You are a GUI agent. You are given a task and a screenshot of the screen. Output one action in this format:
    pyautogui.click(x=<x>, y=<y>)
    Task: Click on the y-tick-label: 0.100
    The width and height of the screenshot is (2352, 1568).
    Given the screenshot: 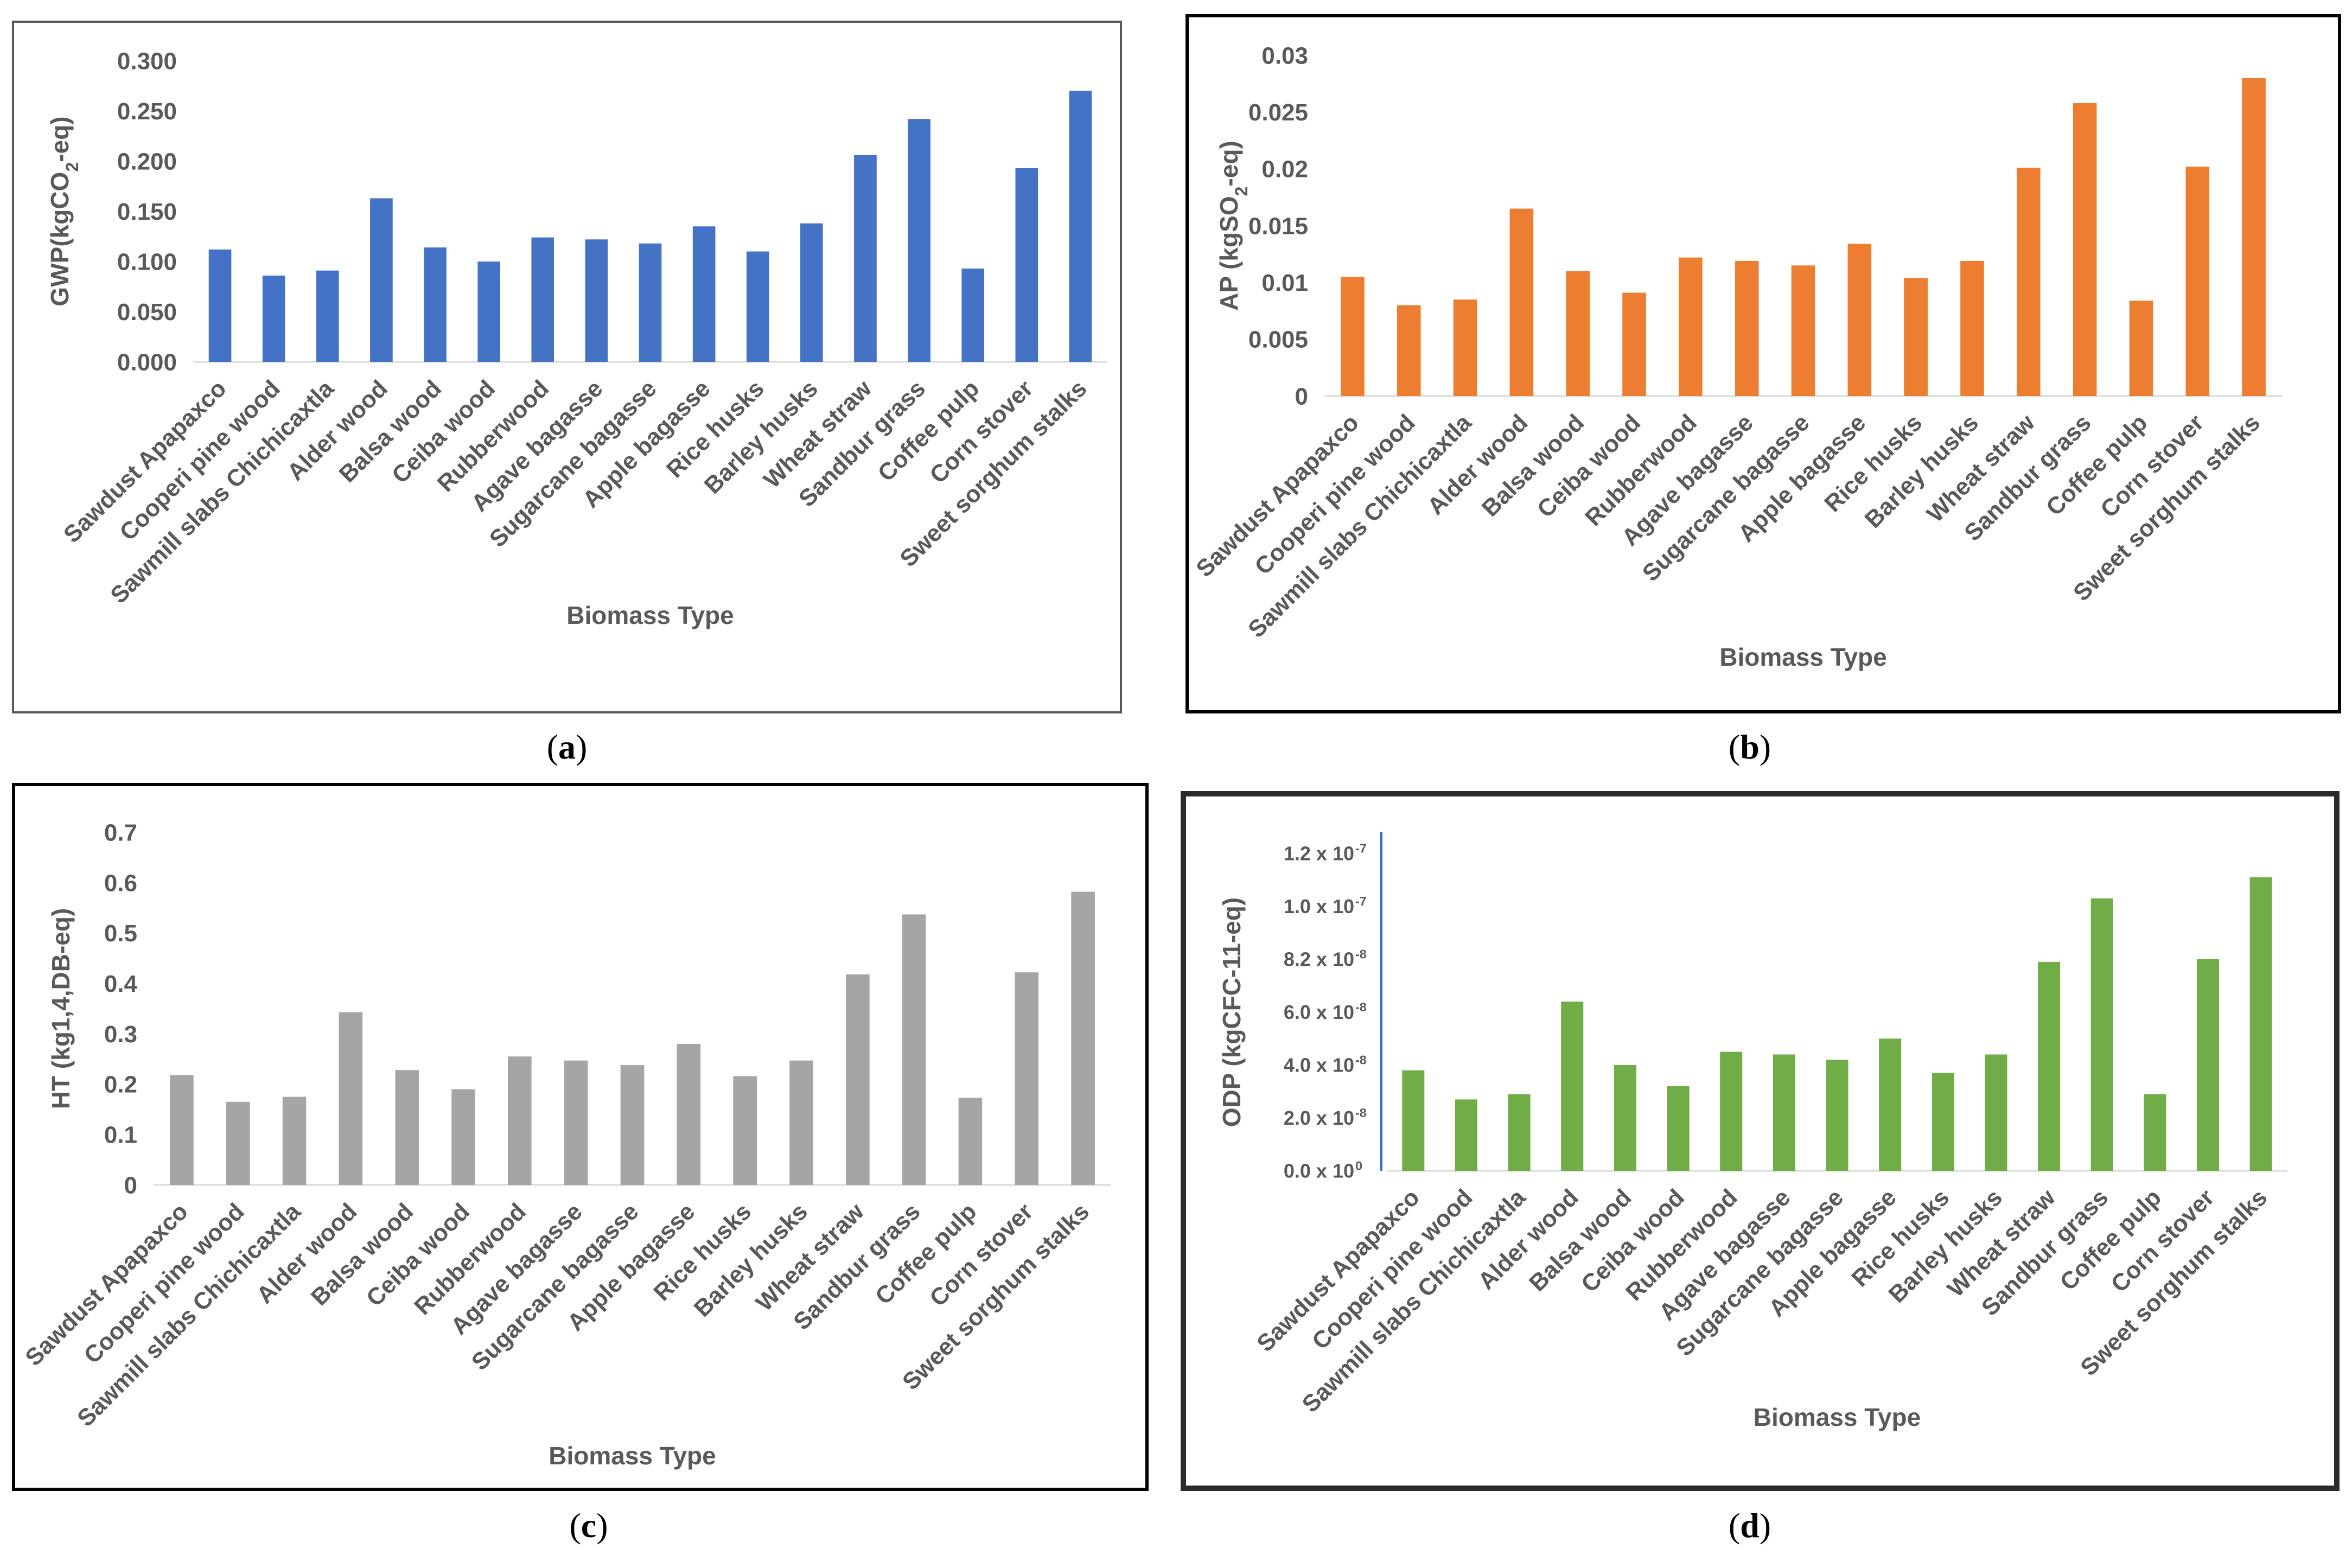 What is the action you would take?
    pyautogui.click(x=147, y=261)
    